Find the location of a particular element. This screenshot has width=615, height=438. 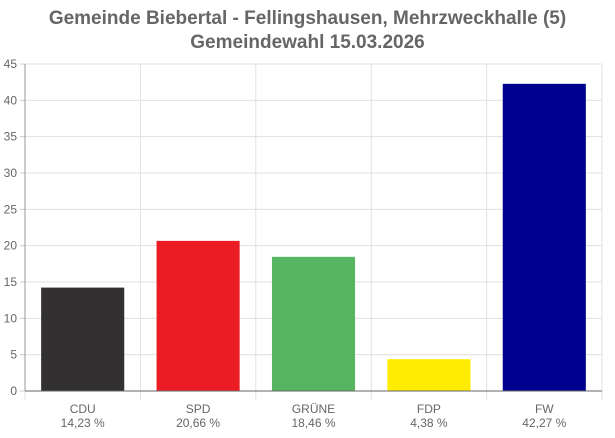

bar-value-label: 20,66 % is located at coordinates (198, 423).